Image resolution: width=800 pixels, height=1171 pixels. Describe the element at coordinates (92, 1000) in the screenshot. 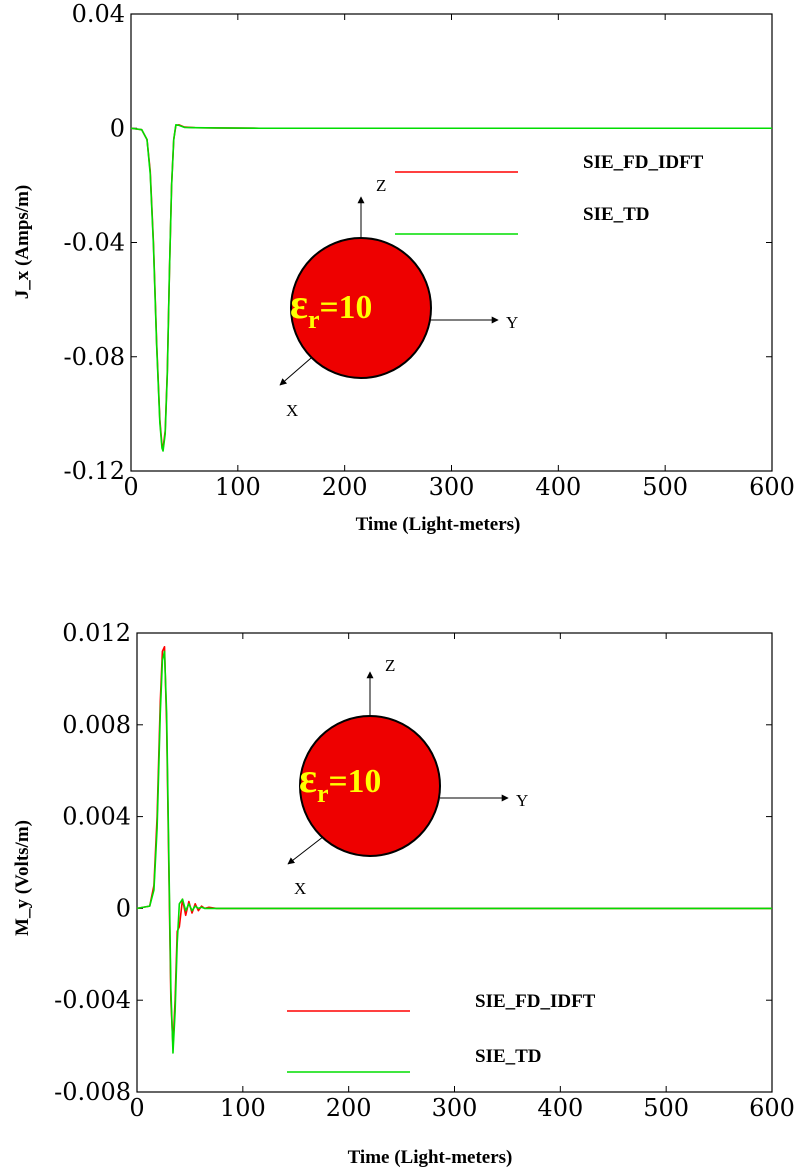

I see `y-tick-label: -0.004` at that location.